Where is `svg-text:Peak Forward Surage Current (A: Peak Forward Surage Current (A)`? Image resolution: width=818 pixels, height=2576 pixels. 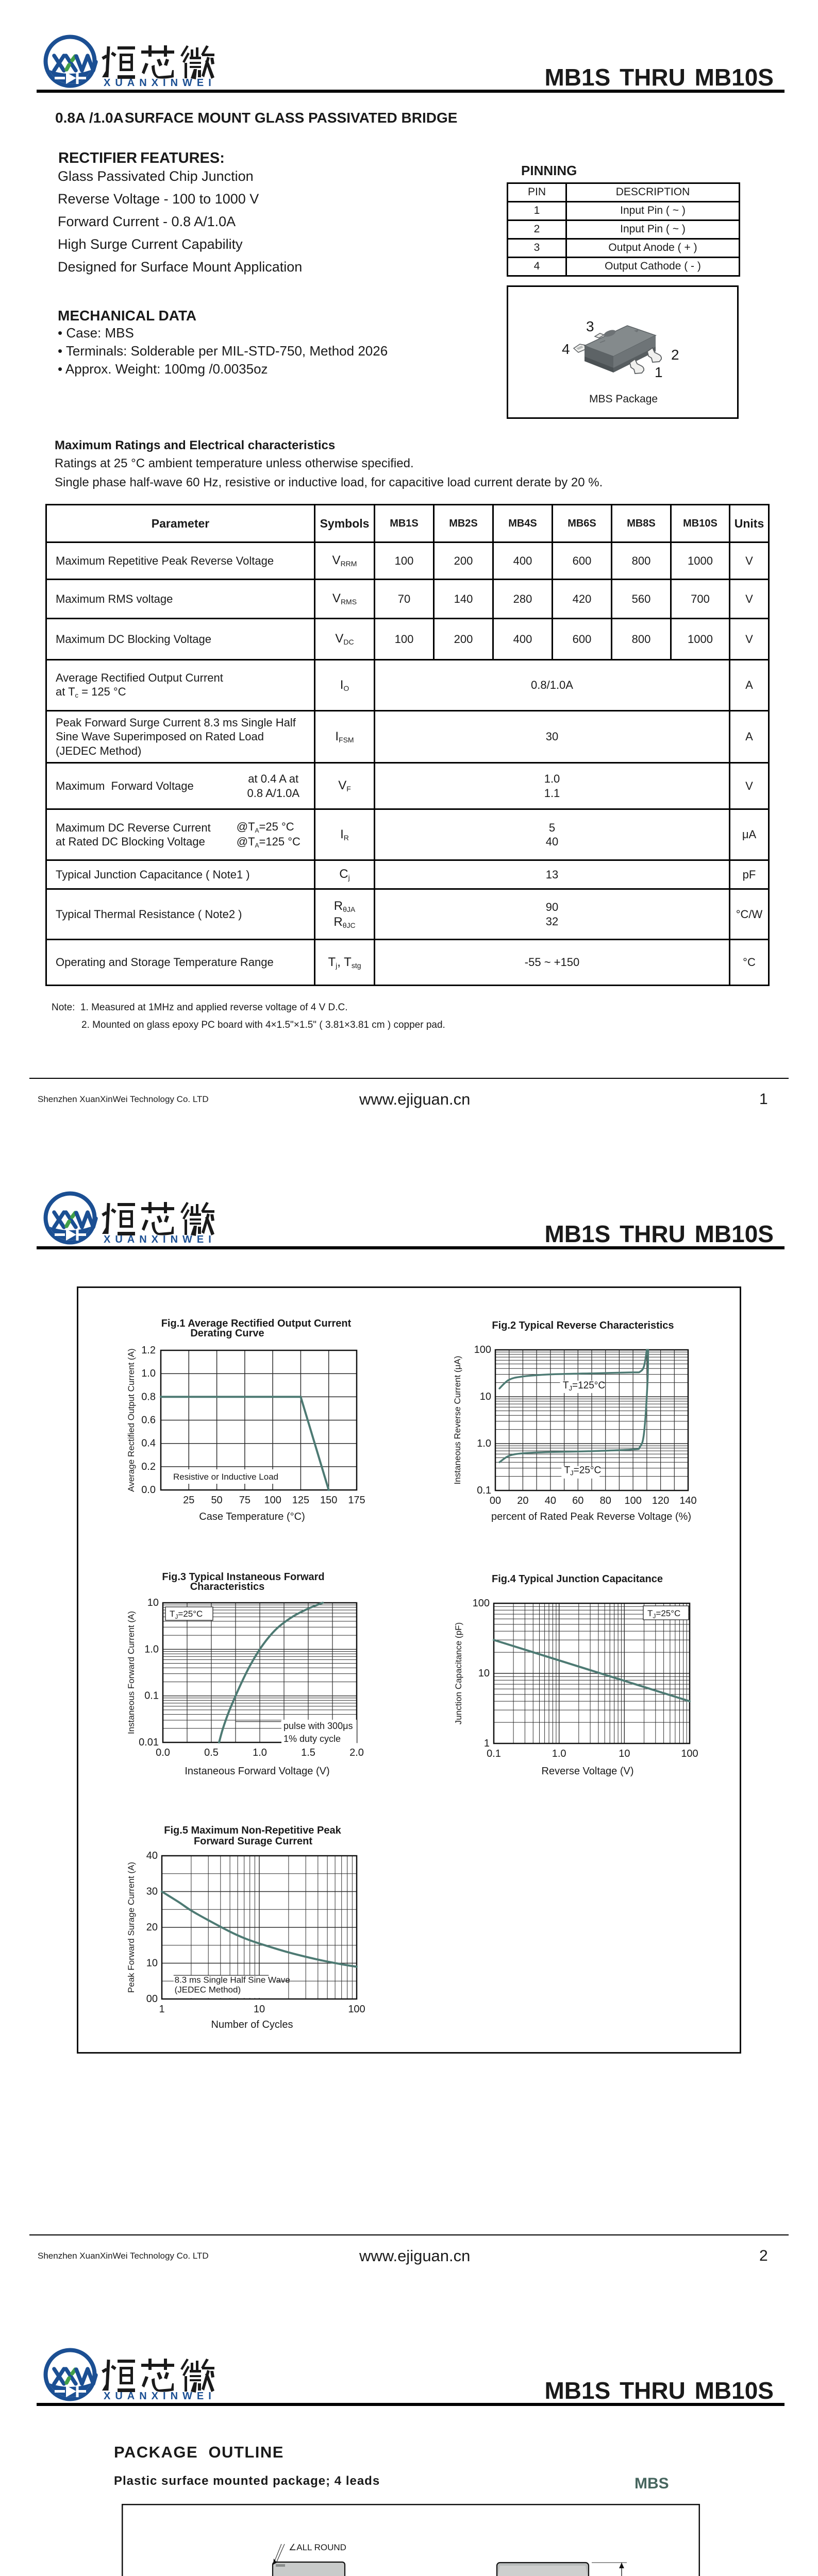 svg-text:Peak Forward Surage Current (A: Peak Forward Surage Current (A) is located at coordinates (131, 1927).